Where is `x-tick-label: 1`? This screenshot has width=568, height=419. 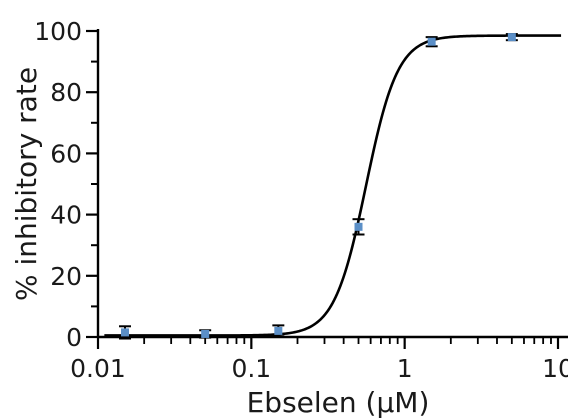
x-tick-label: 1 is located at coordinates (405, 368).